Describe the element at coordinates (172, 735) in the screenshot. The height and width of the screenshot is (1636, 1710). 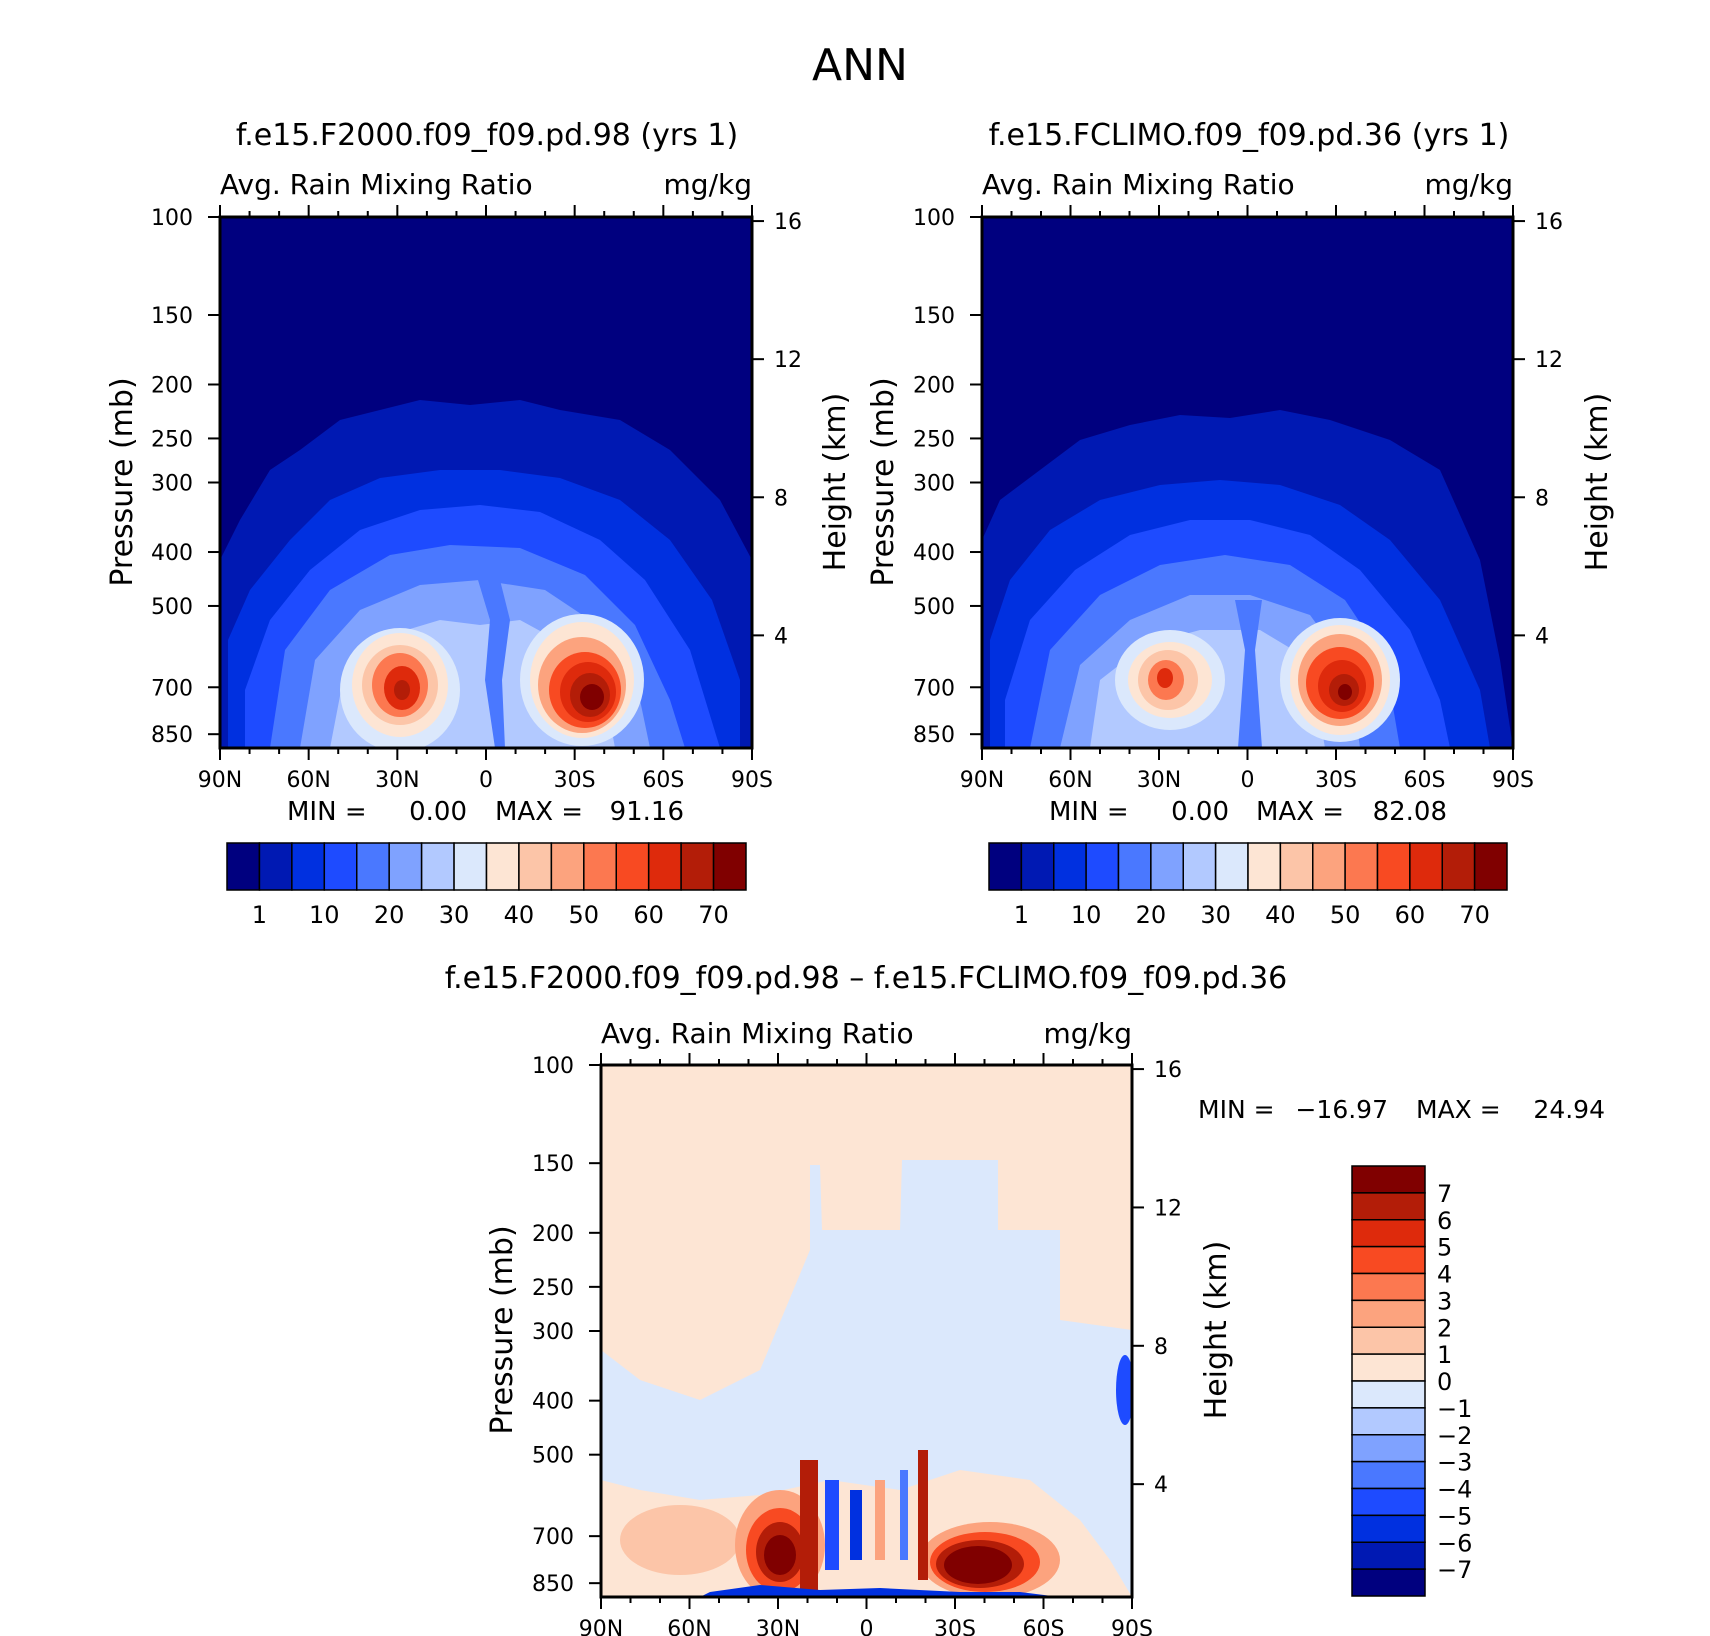
I see `panel-1-y-tick-label: 850` at that location.